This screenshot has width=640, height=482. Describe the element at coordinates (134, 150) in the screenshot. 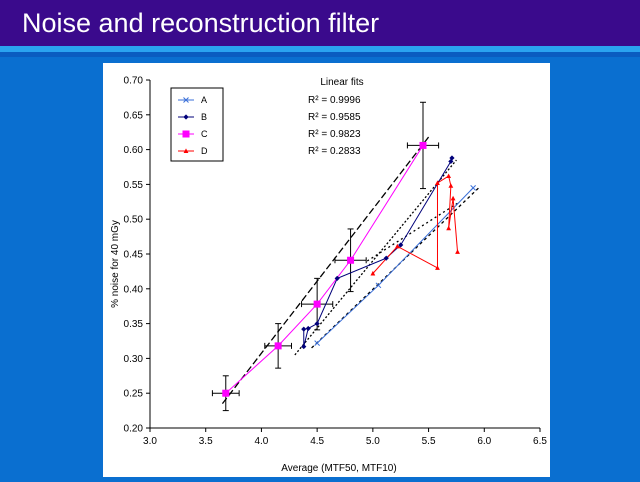

I see `y-tick-label: 0.60` at that location.